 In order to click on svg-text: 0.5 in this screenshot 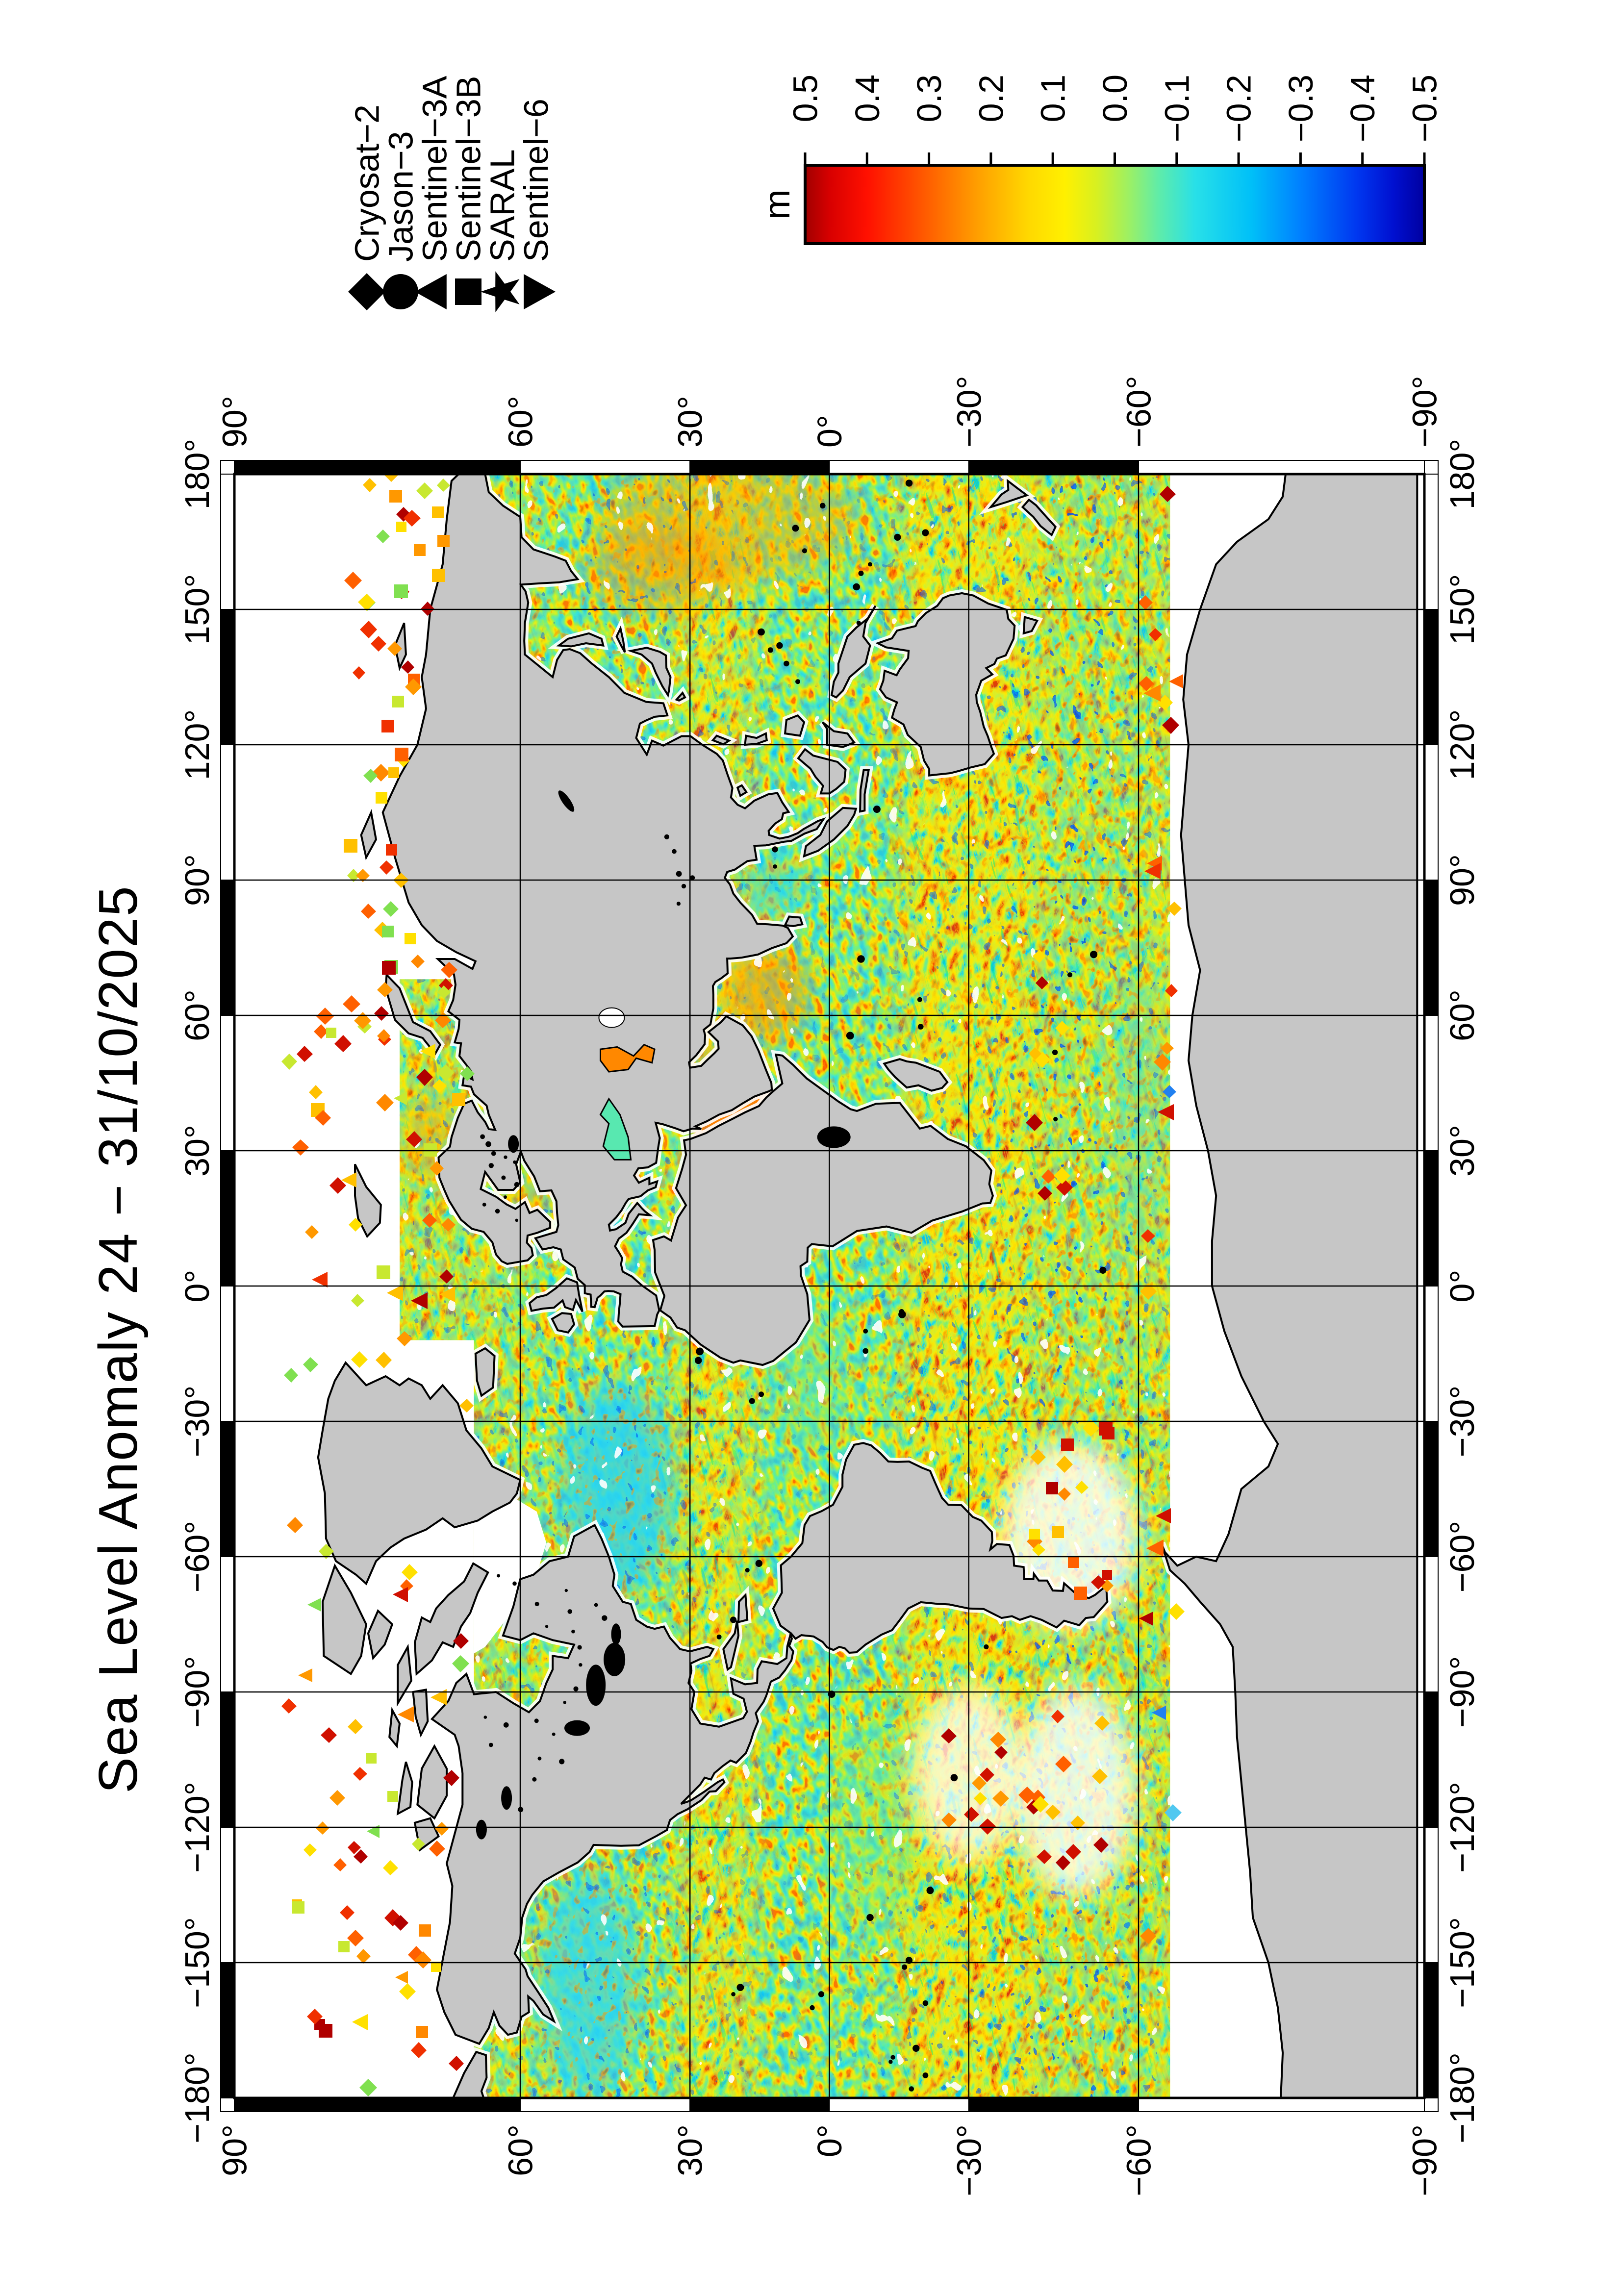, I will do `click(805, 98)`.